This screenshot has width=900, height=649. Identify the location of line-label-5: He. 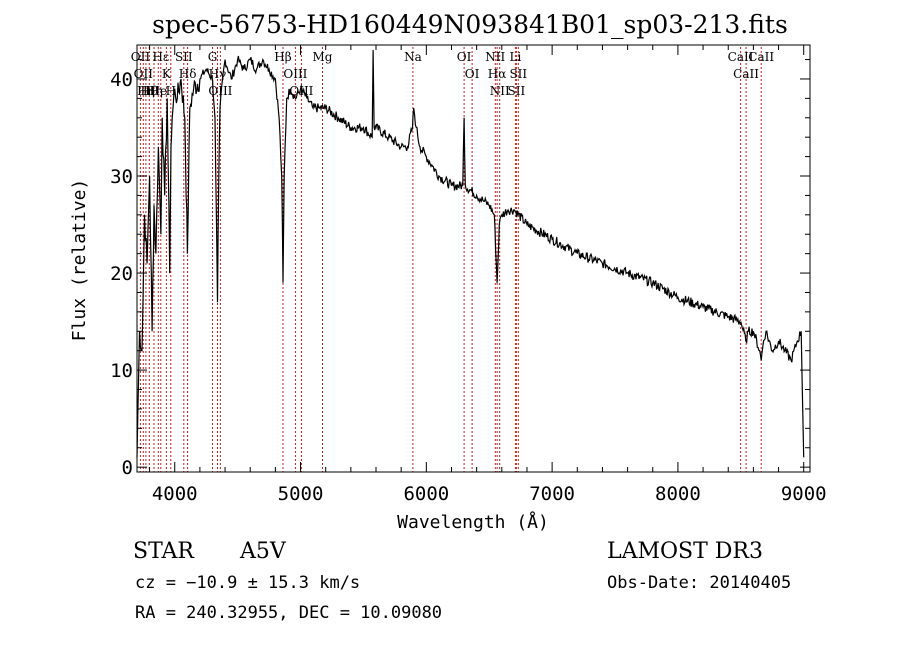
(159, 91).